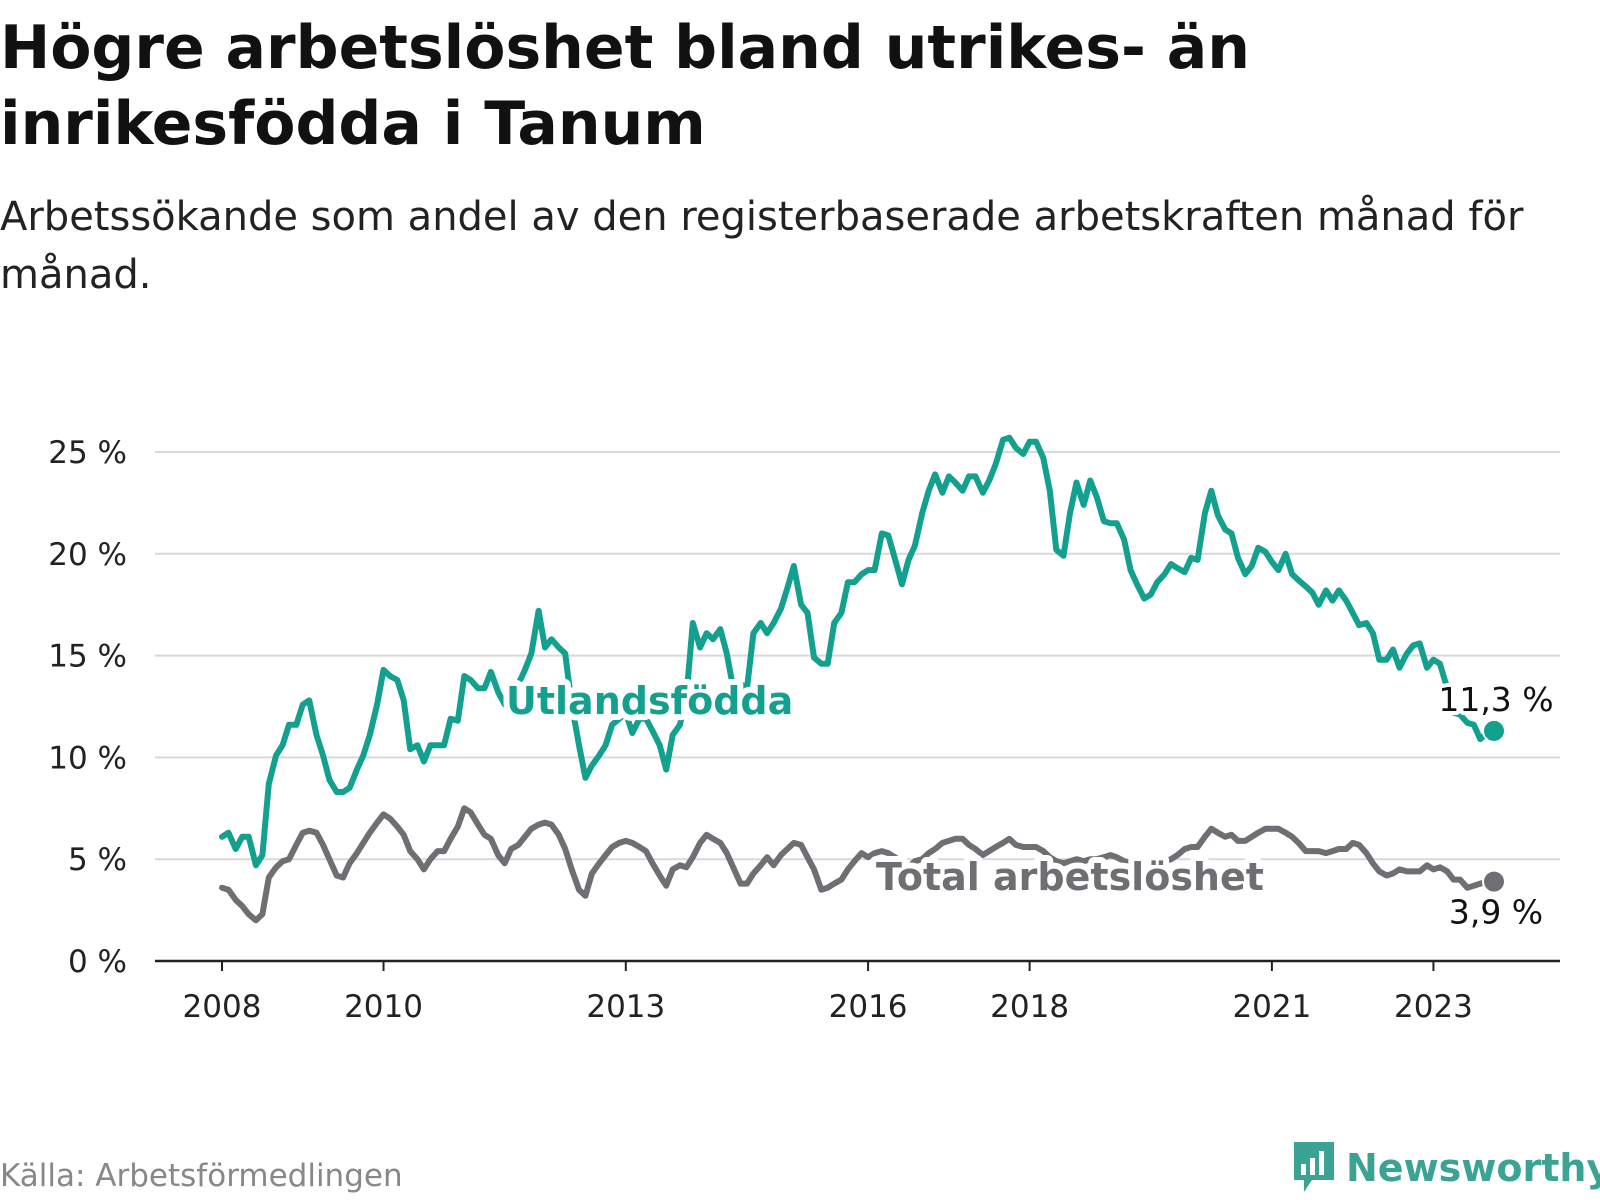  What do you see at coordinates (1271, 1007) in the screenshot?
I see `x-tick-label: 2021` at bounding box center [1271, 1007].